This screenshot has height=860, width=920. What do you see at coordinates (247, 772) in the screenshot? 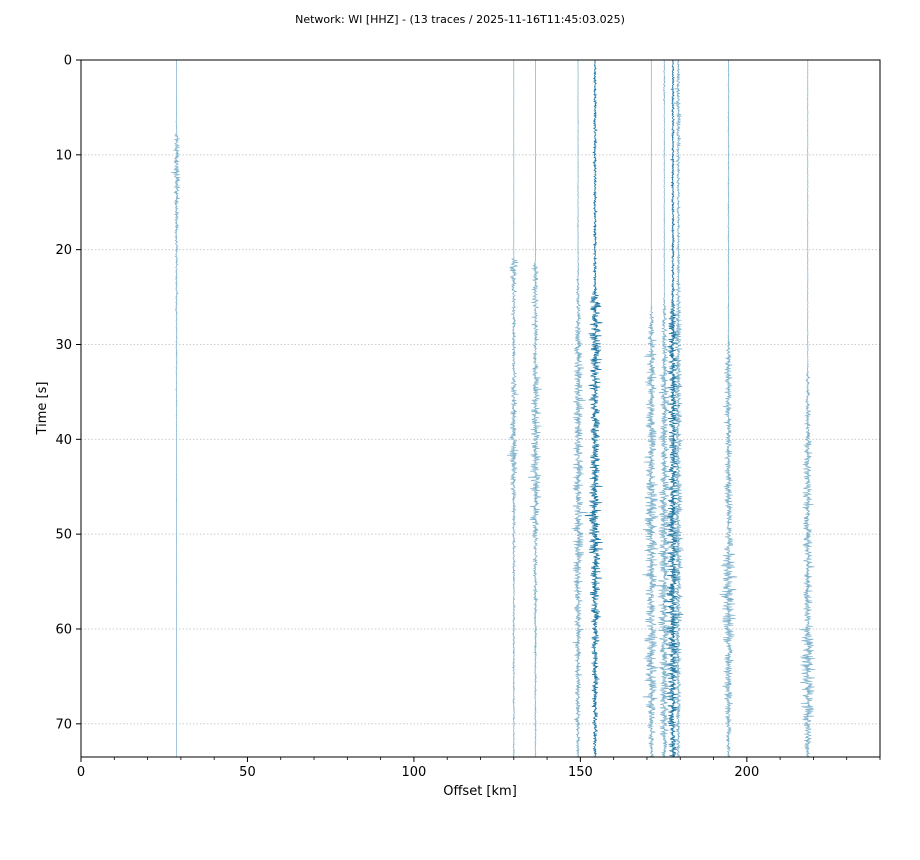
I see `x-tick-label-50: 50` at bounding box center [247, 772].